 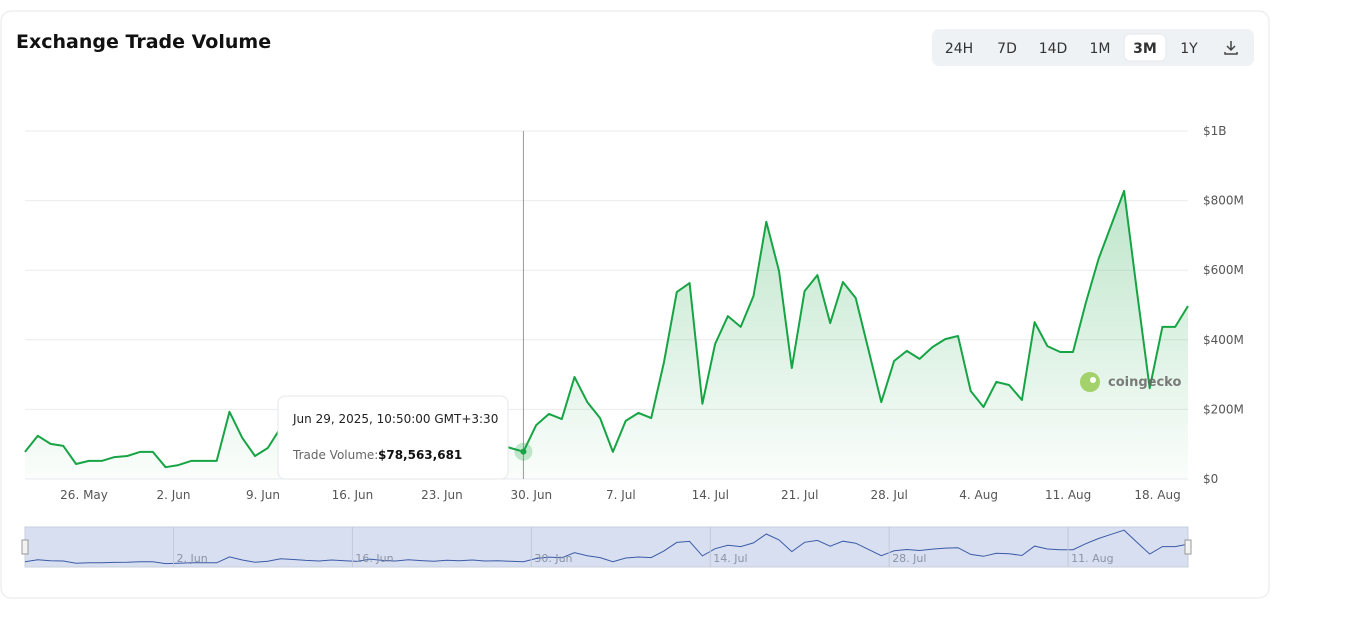 I want to click on watermark: coingecko, so click(x=1130, y=382).